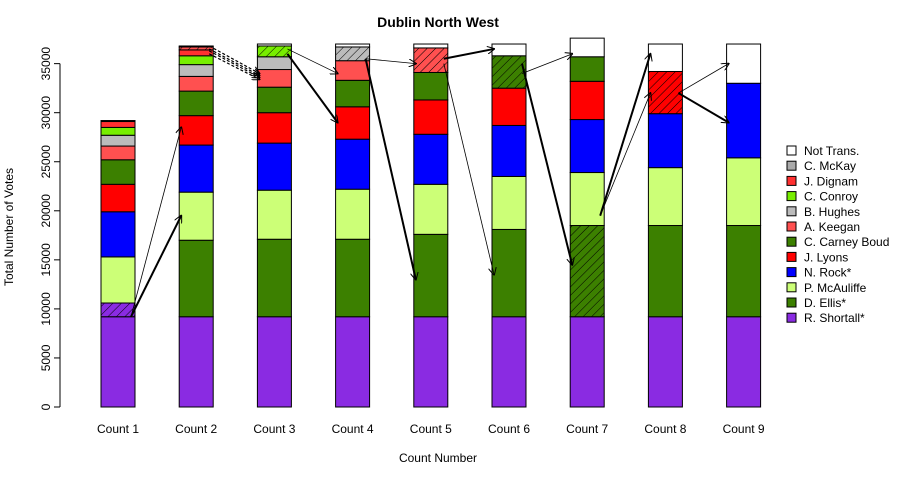 The height and width of the screenshot is (480, 900). What do you see at coordinates (817, 257) in the screenshot?
I see `legend-item: J. Lyons` at bounding box center [817, 257].